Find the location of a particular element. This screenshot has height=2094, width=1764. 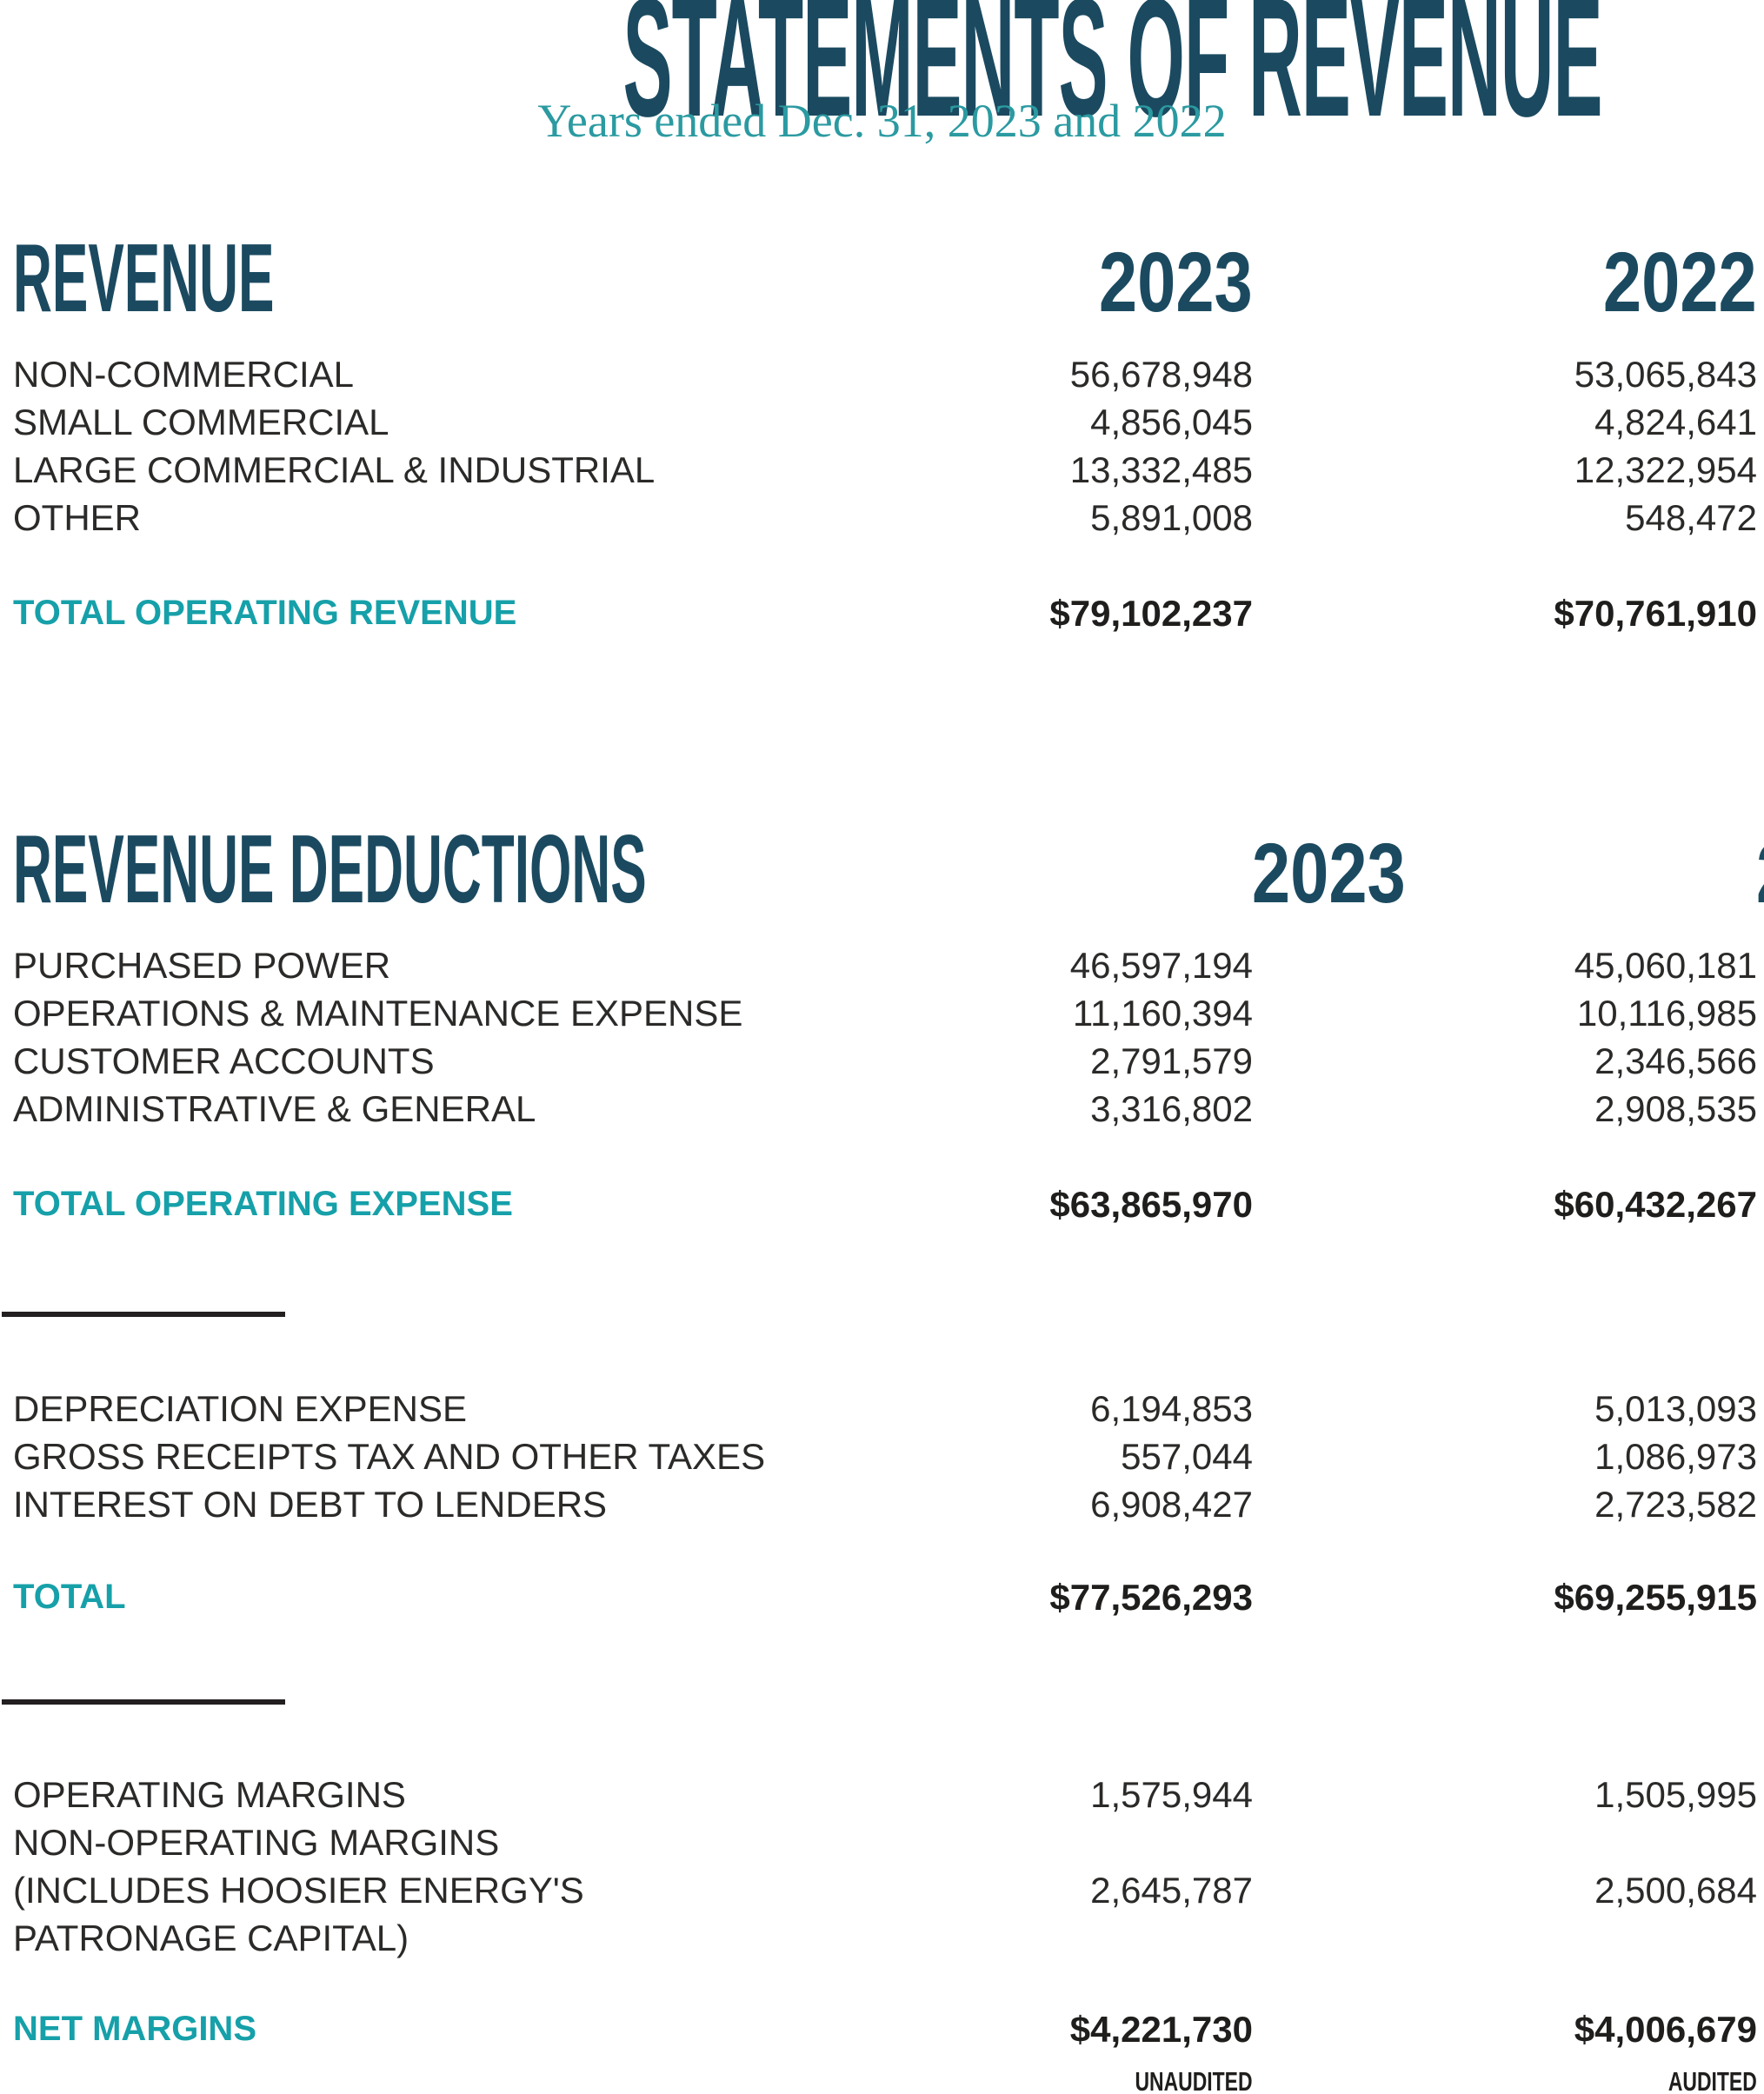

row-value-2022: 2,500,684 is located at coordinates (1675, 1890).